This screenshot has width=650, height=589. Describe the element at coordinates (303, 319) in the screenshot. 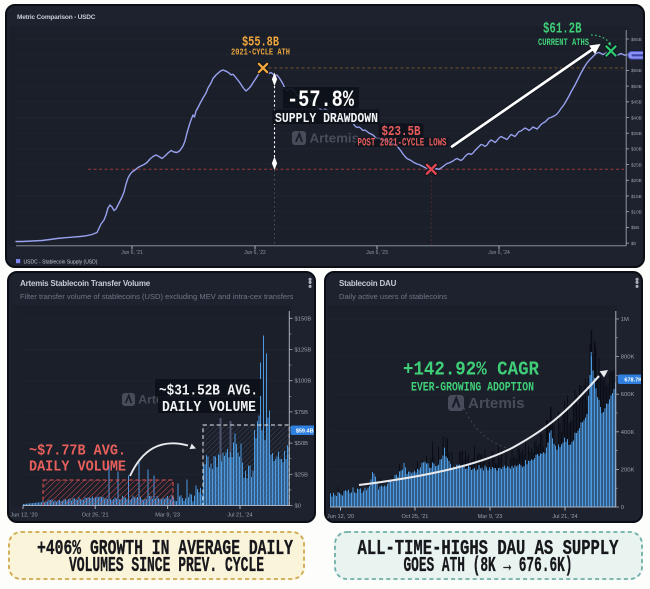

I see `svg-text: $150B` at that location.